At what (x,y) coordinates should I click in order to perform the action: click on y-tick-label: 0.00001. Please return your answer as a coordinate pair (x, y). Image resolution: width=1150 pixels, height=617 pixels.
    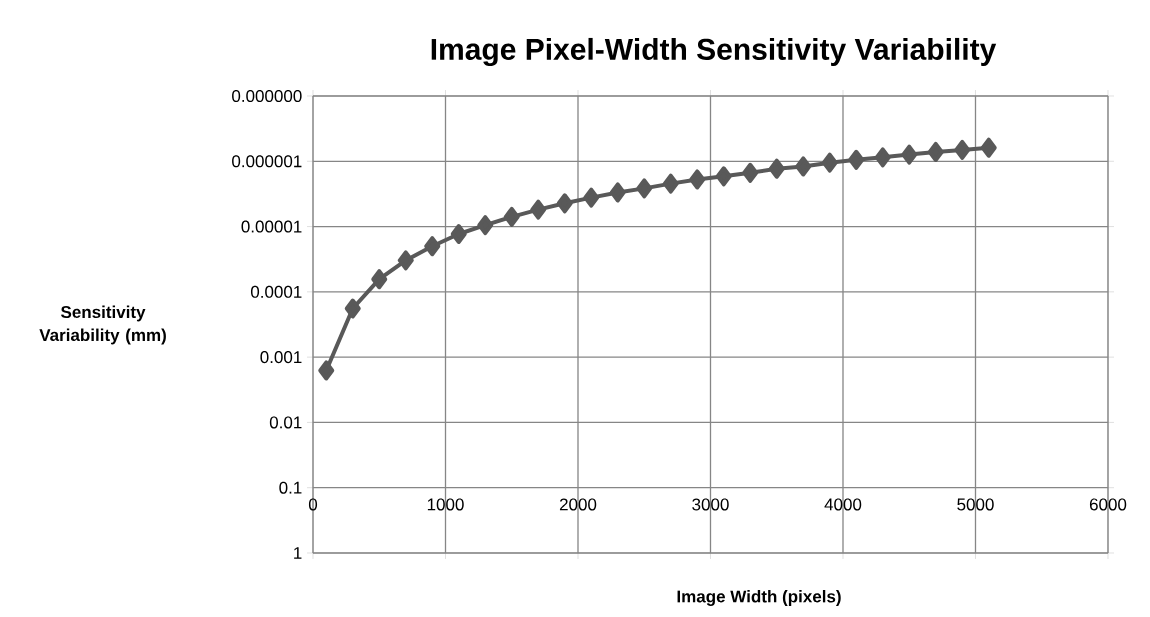
    Looking at the image, I should click on (271, 226).